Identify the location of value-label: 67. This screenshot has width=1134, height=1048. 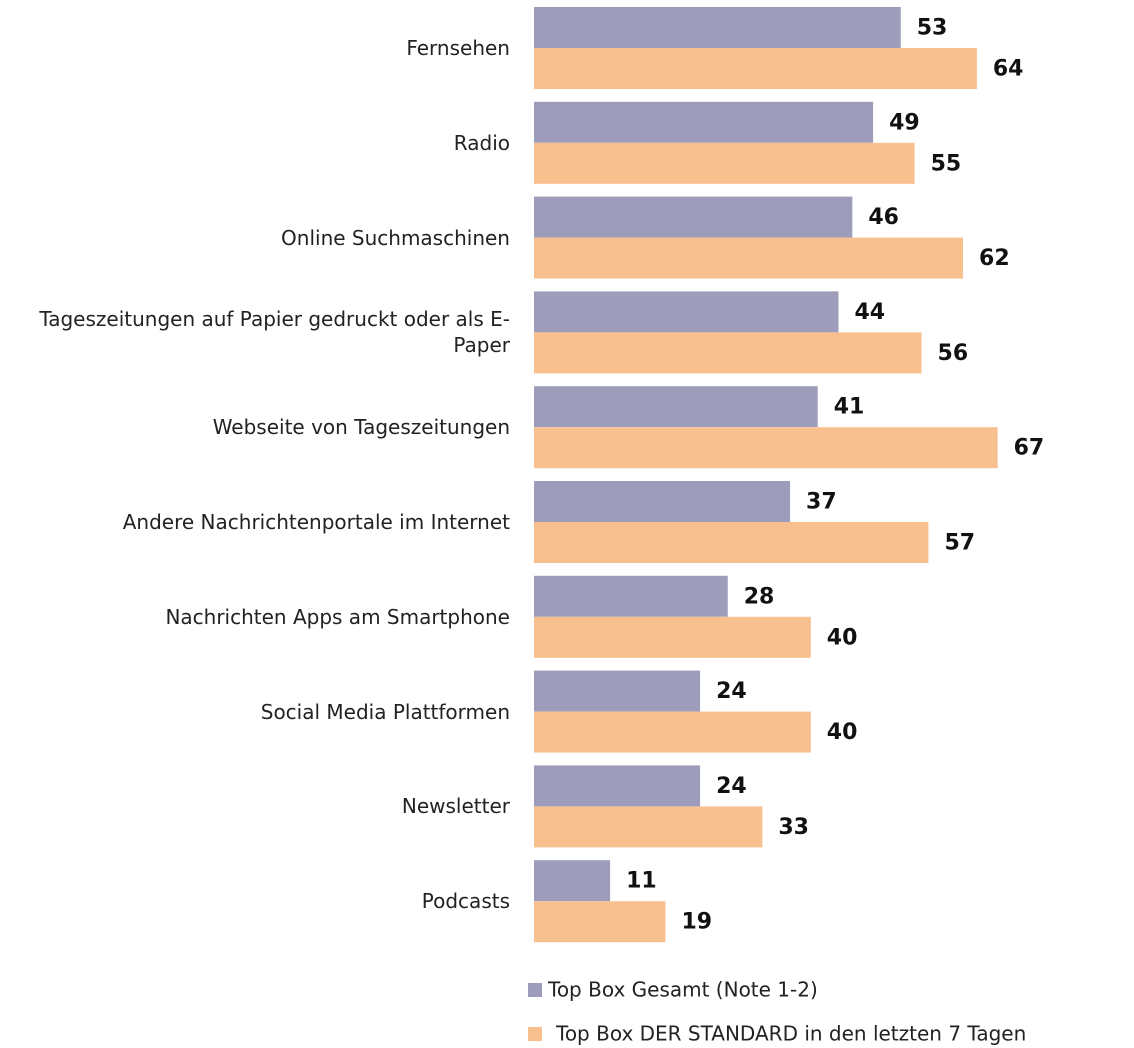
(1029, 448).